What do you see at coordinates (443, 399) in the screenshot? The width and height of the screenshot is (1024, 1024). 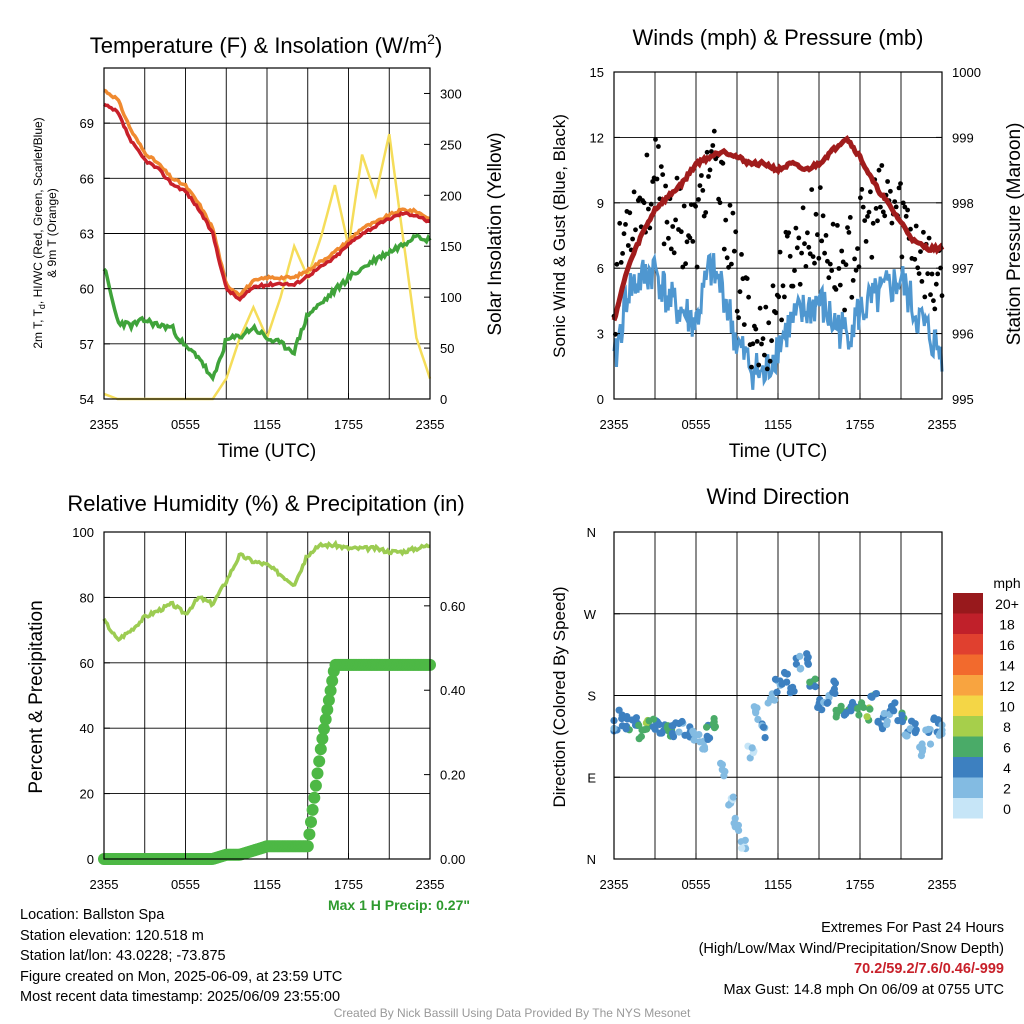 I see `temperature-y2-tick-label: 0` at bounding box center [443, 399].